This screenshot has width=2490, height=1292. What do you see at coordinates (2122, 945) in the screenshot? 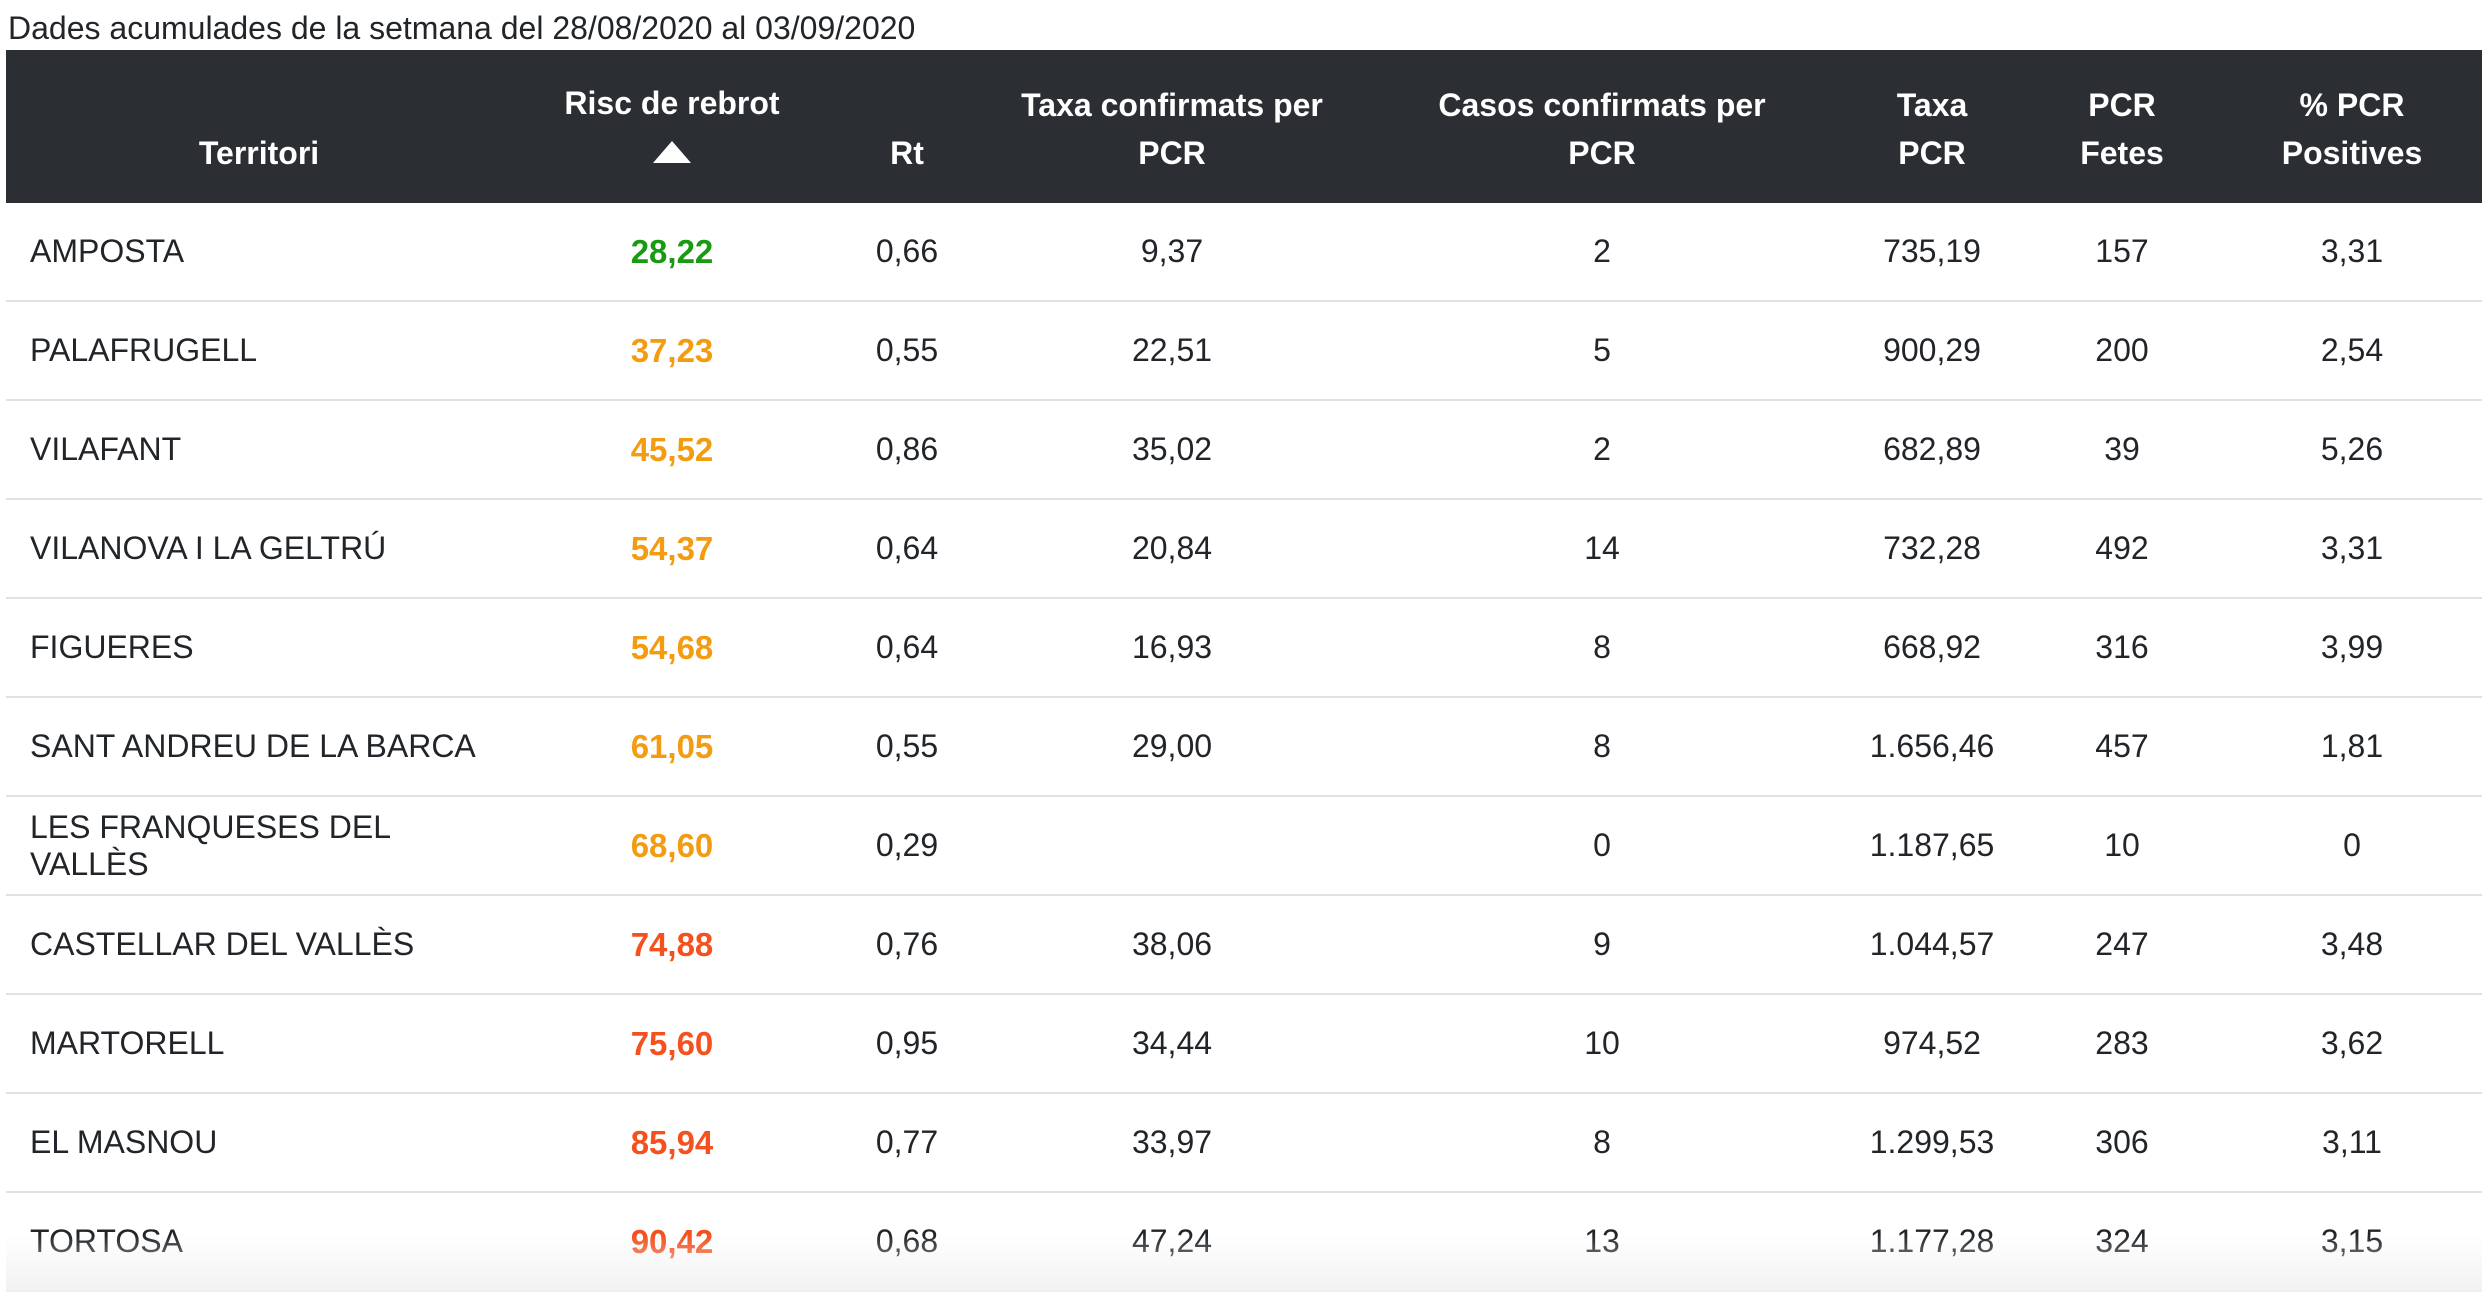
I see `cell-pcr-fetes: 247` at bounding box center [2122, 945].